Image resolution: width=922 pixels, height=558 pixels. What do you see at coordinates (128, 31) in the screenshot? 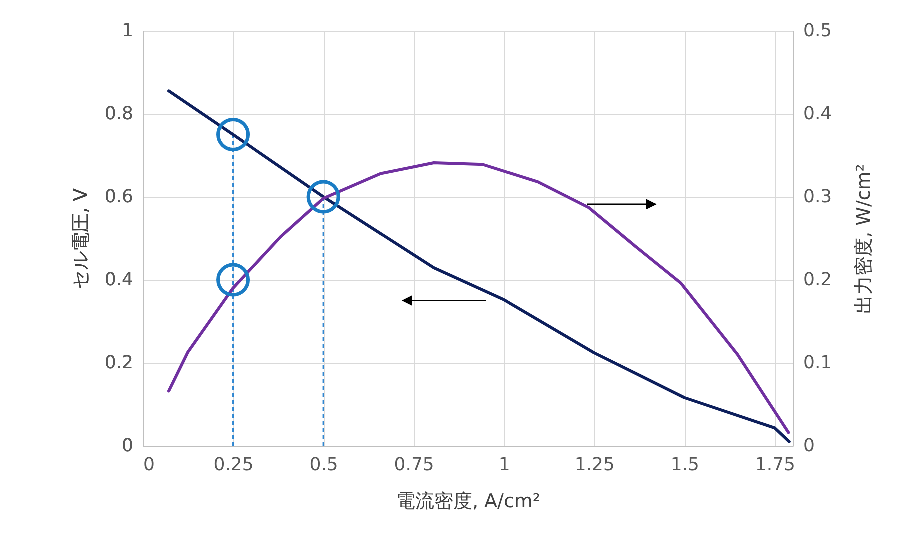
I see `y-tick-label: 1` at bounding box center [128, 31].